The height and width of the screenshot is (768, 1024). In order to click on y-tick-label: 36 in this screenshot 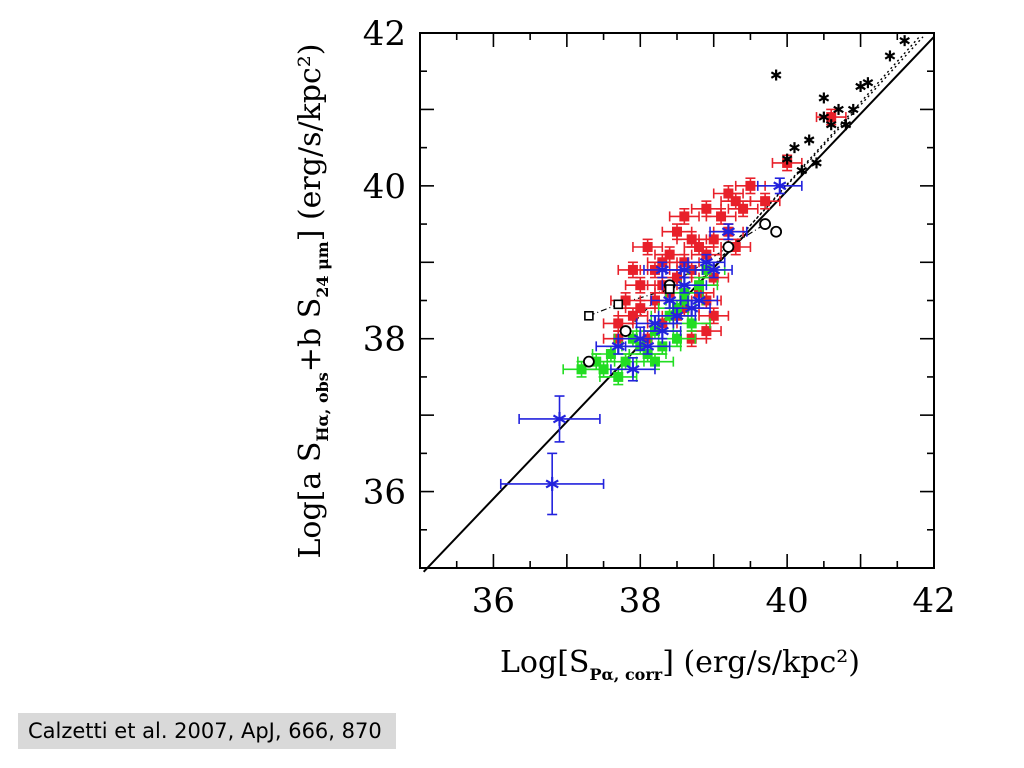, I will do `click(384, 493)`.